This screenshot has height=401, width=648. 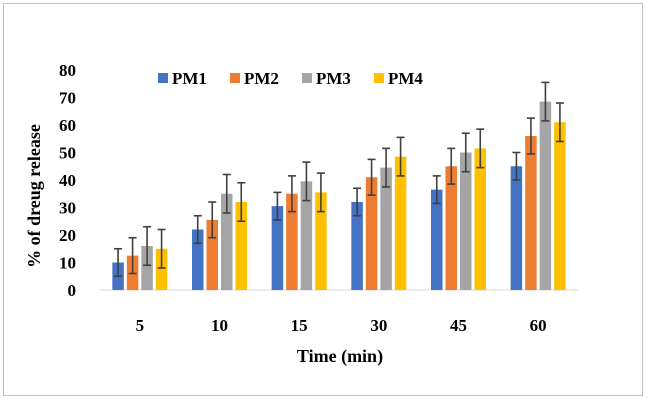 What do you see at coordinates (219, 325) in the screenshot?
I see `x-tick-label: 10` at bounding box center [219, 325].